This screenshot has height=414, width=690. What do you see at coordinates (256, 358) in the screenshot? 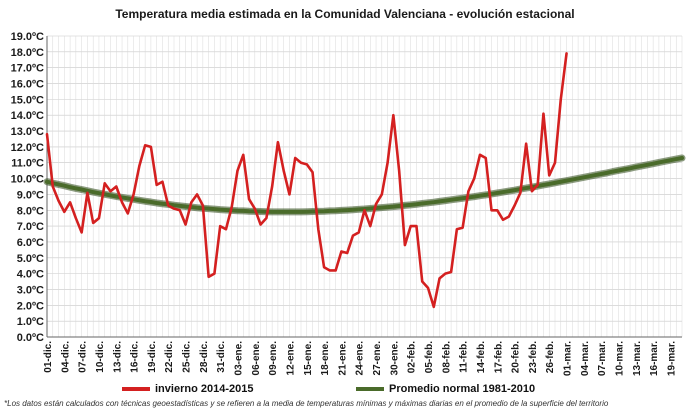
I see `x-tick-label: 06-ene.` at bounding box center [256, 358].